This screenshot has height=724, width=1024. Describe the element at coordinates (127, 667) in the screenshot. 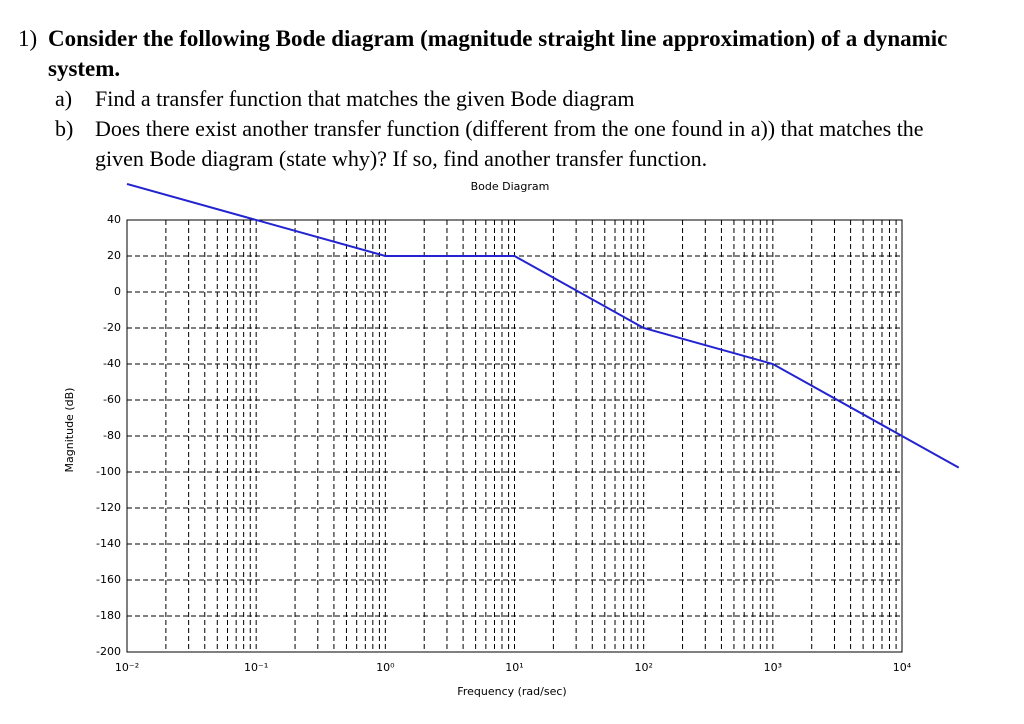

I see `x-tick-label: 10⁻²` at that location.